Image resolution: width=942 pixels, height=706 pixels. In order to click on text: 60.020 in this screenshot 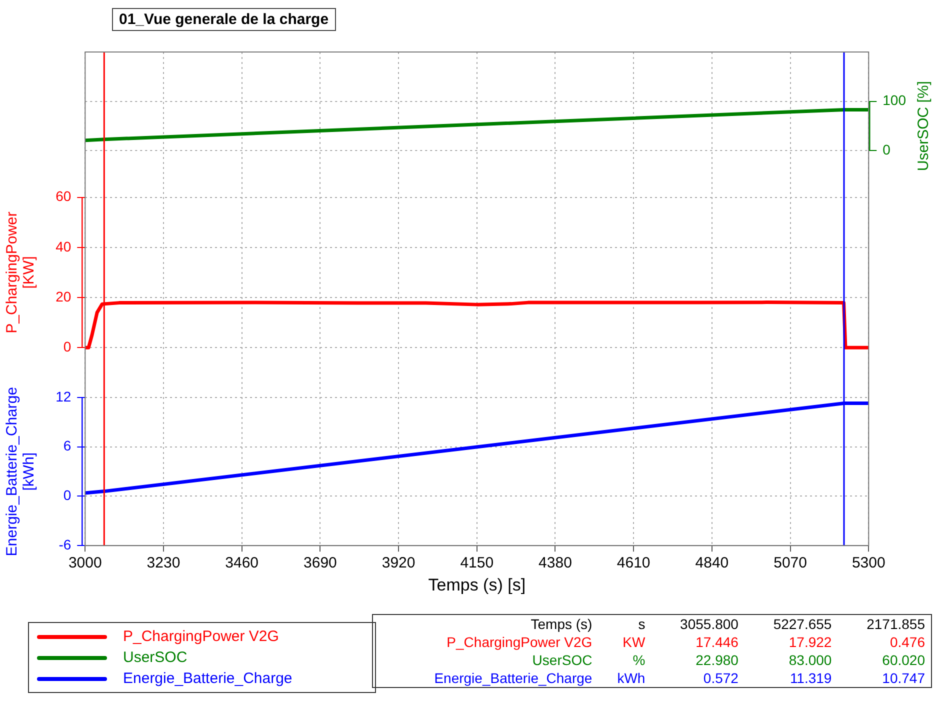, I will do `click(903, 660)`.